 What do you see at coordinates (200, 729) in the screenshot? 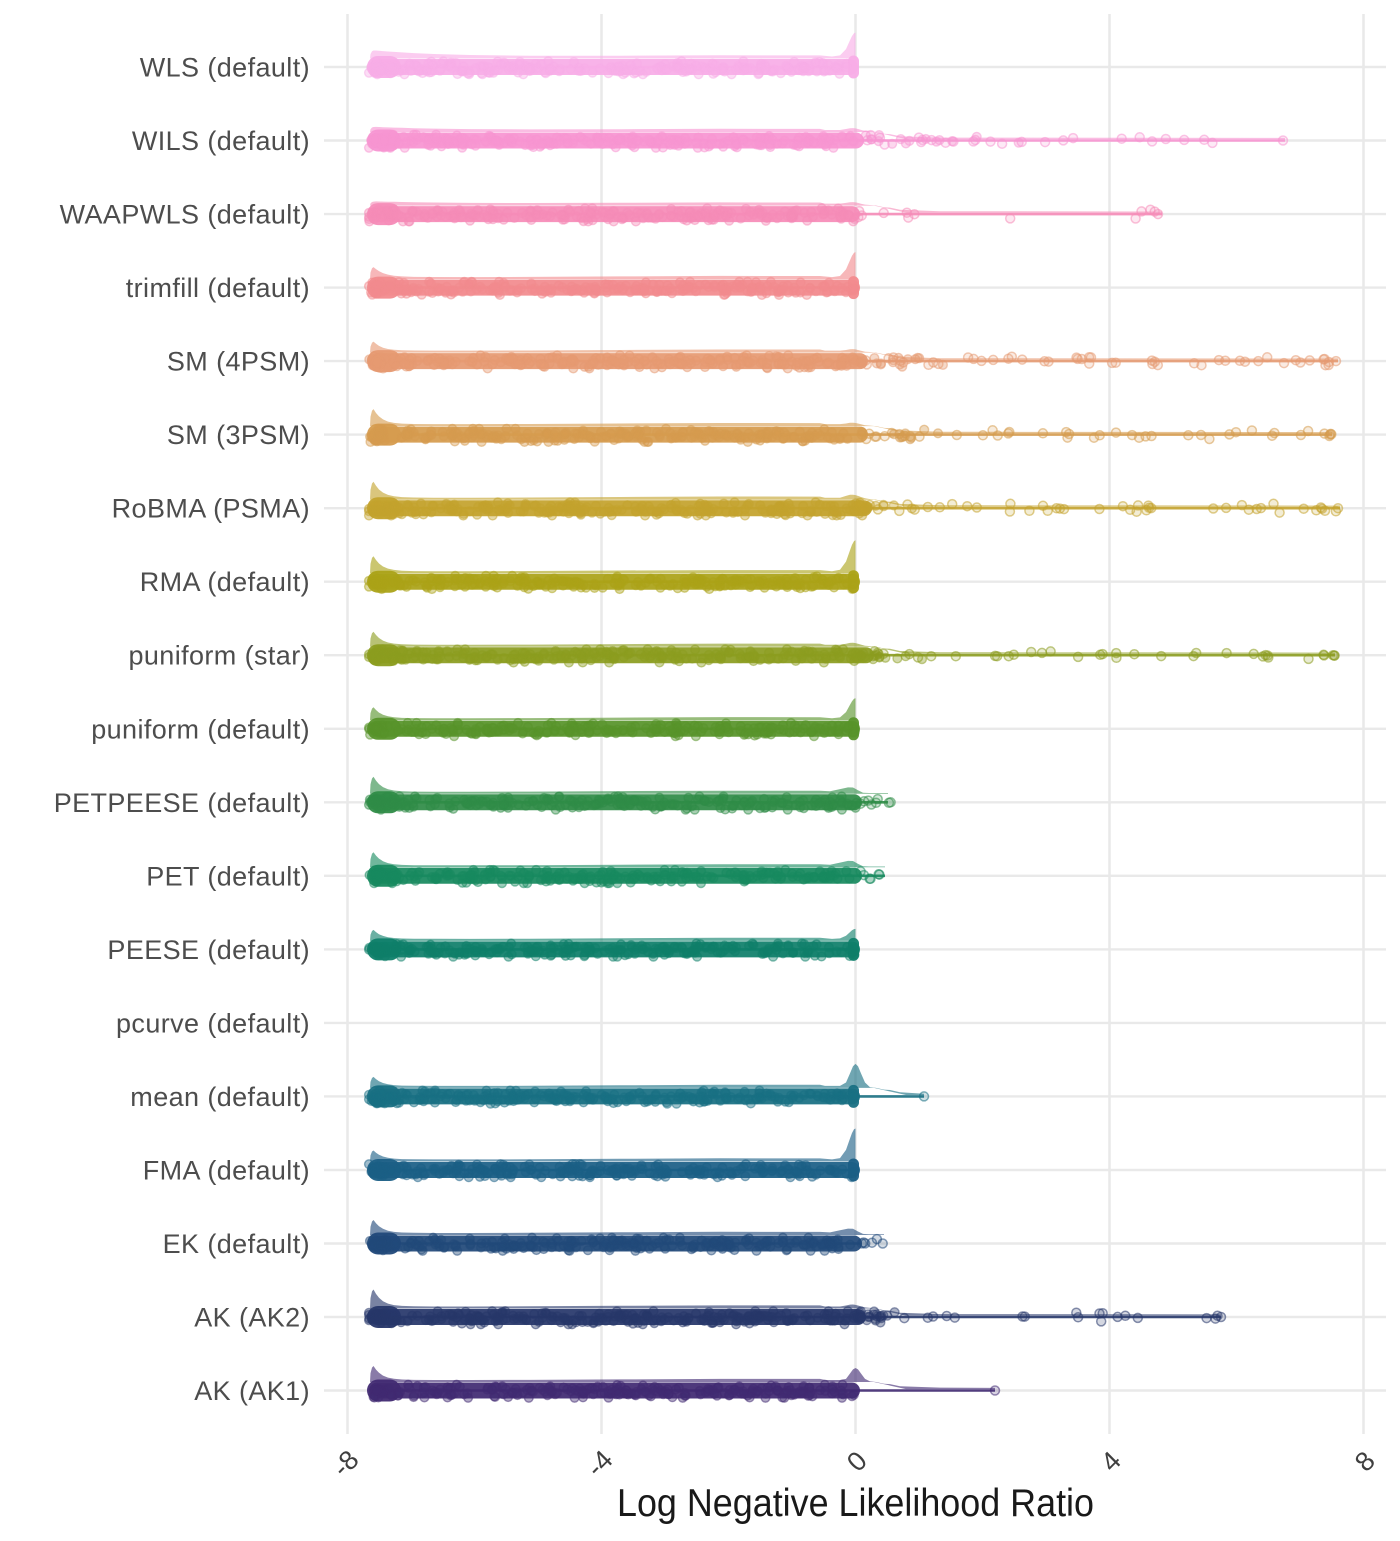
I see `svg-text: puniform (default)` at bounding box center [200, 729].